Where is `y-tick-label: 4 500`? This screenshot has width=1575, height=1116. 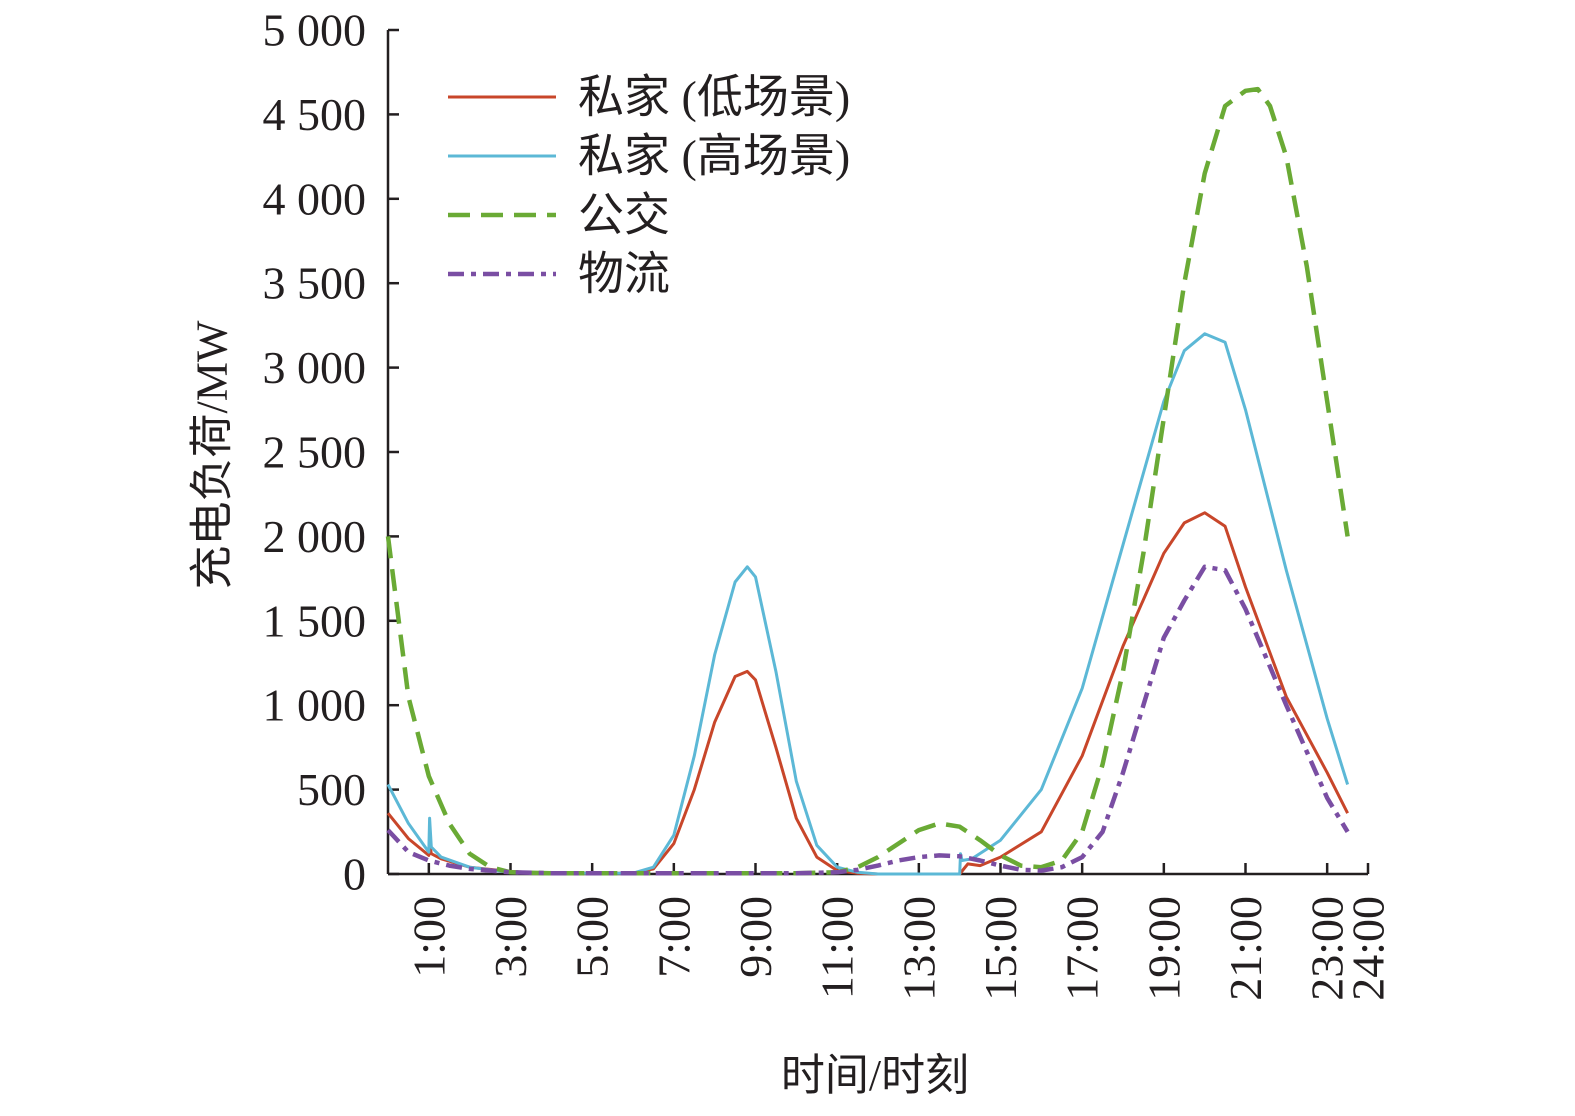 y-tick-label: 4 500 is located at coordinates (315, 114).